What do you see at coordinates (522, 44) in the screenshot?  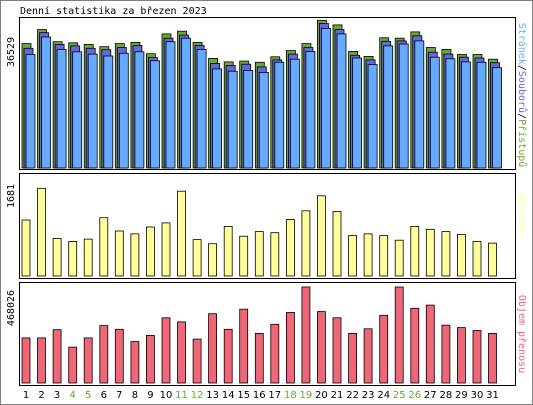 I see `legend-pages: Stránek` at bounding box center [522, 44].